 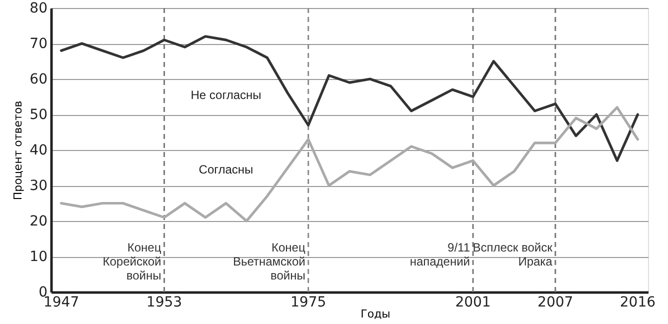 I want to click on y-tick-label: 40, so click(x=39, y=150).